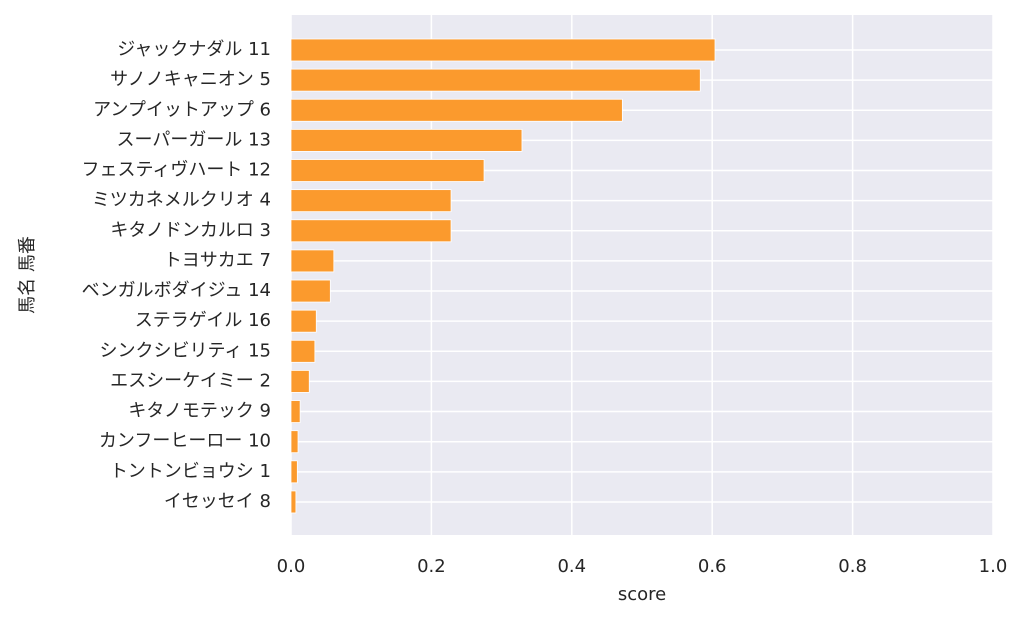 The width and height of the screenshot is (1024, 620). What do you see at coordinates (194, 139) in the screenshot?
I see `y-tick-label: スーパーガール 13` at bounding box center [194, 139].